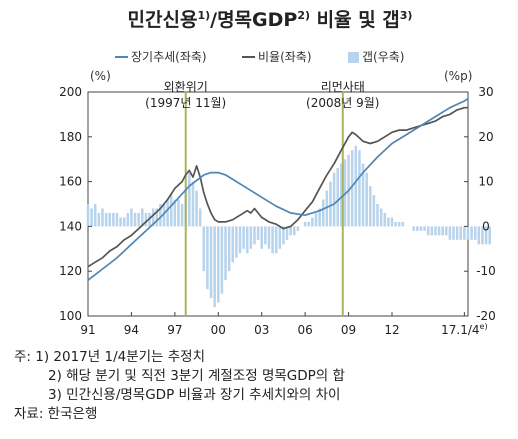  I want to click on event-date-label: (2008년 9월), so click(342, 103).